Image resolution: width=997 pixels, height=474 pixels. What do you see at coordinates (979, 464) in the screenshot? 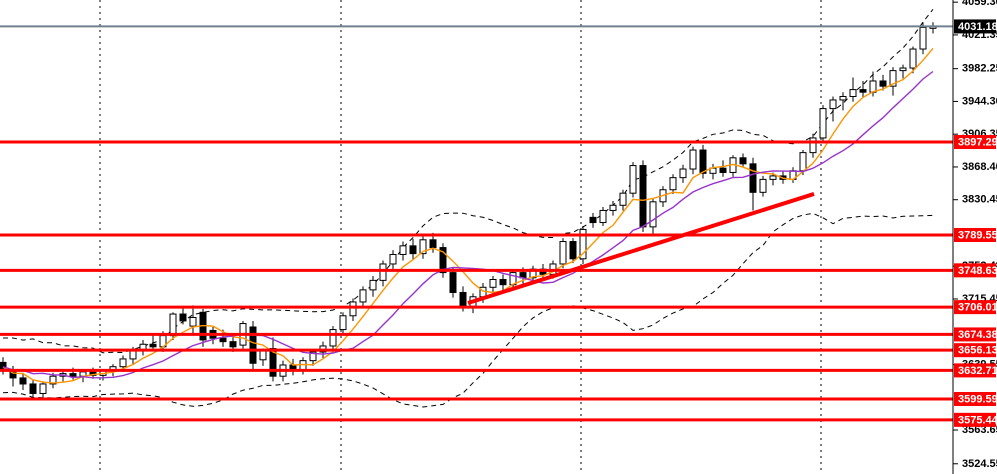
I see `price-tick-label: 3524.55` at bounding box center [979, 464].